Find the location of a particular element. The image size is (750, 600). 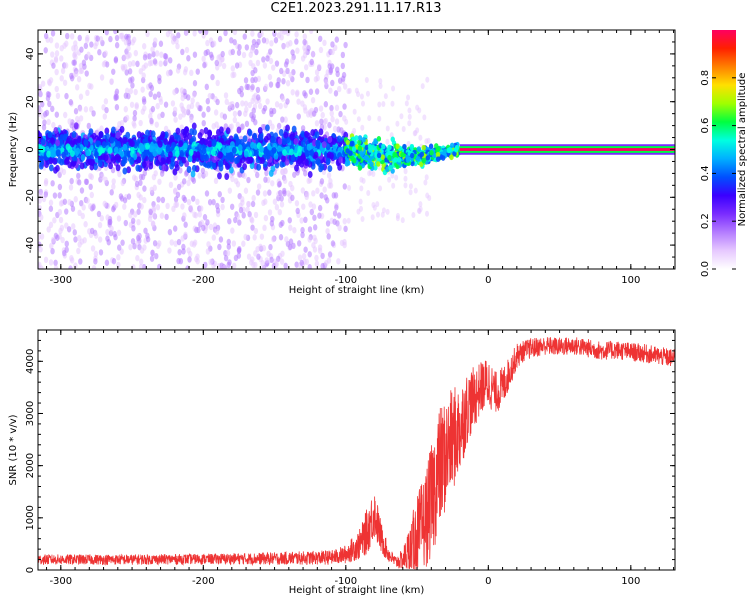

heatmap-xtick-label: -100 is located at coordinates (345, 280).